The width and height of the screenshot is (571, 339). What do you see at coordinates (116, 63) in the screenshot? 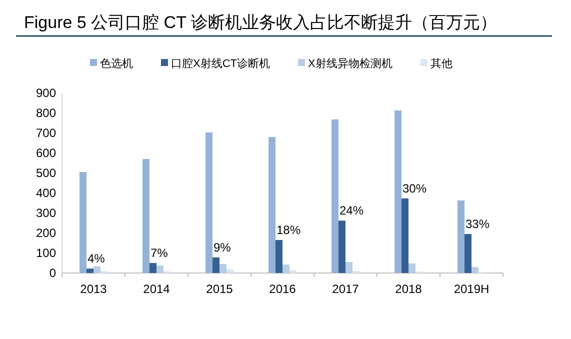
I see `legend-label: 色选机` at bounding box center [116, 63].